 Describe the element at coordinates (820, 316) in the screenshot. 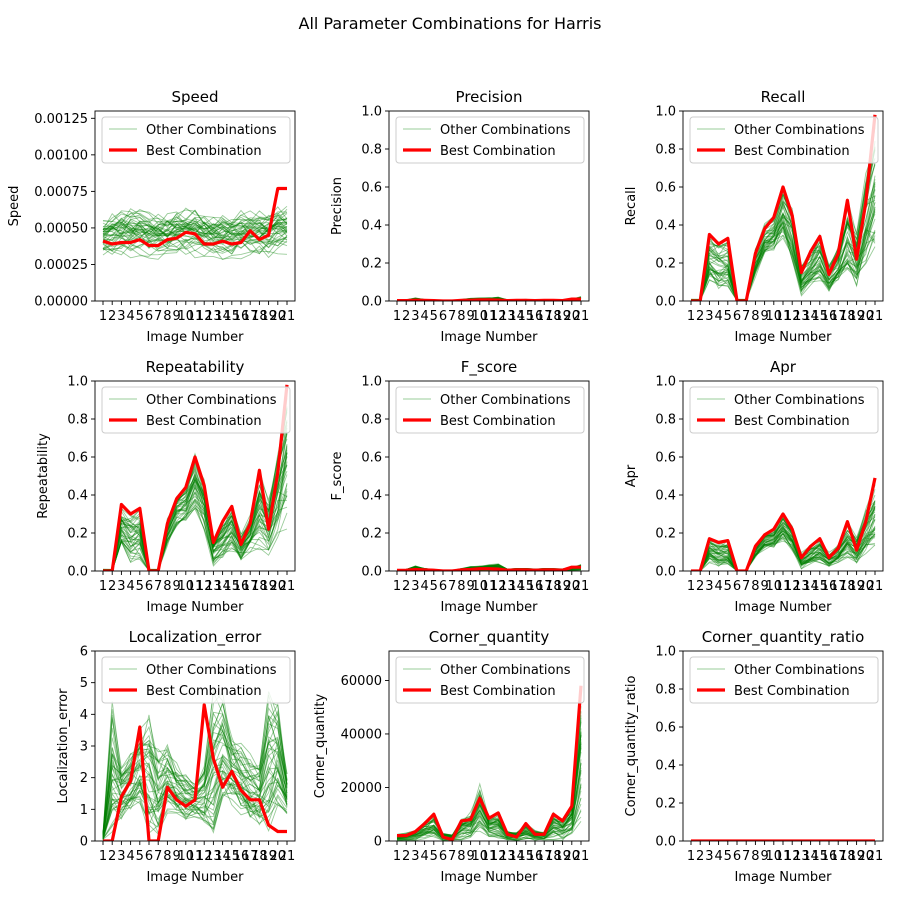

I see `x-tick-label: 15` at that location.